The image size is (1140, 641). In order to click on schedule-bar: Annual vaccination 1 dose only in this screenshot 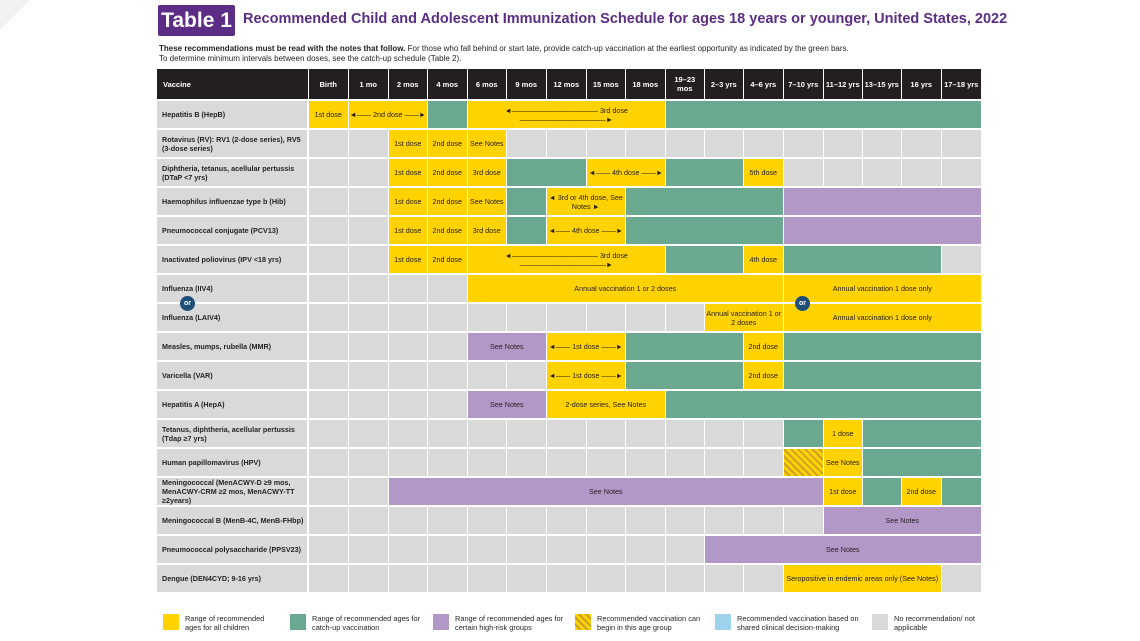, I will do `click(882, 288)`.